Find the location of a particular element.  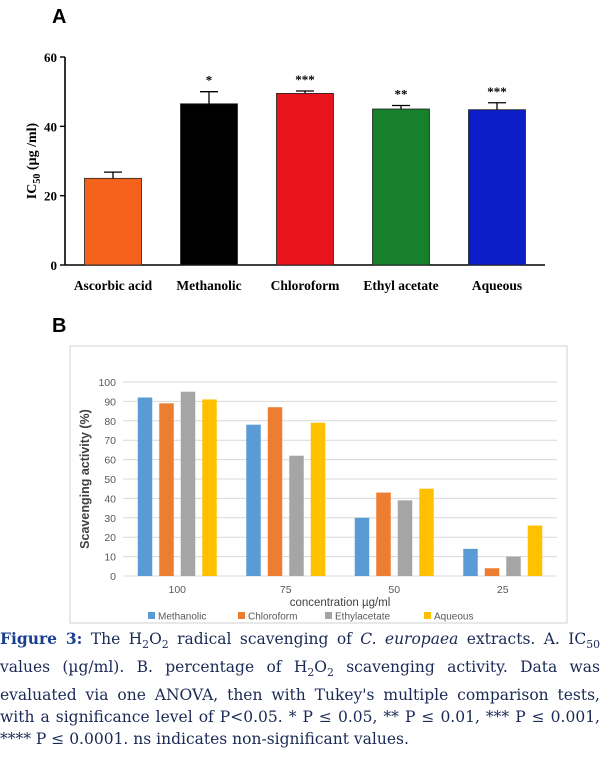

x-tick-label: Methanolic is located at coordinates (208, 285).